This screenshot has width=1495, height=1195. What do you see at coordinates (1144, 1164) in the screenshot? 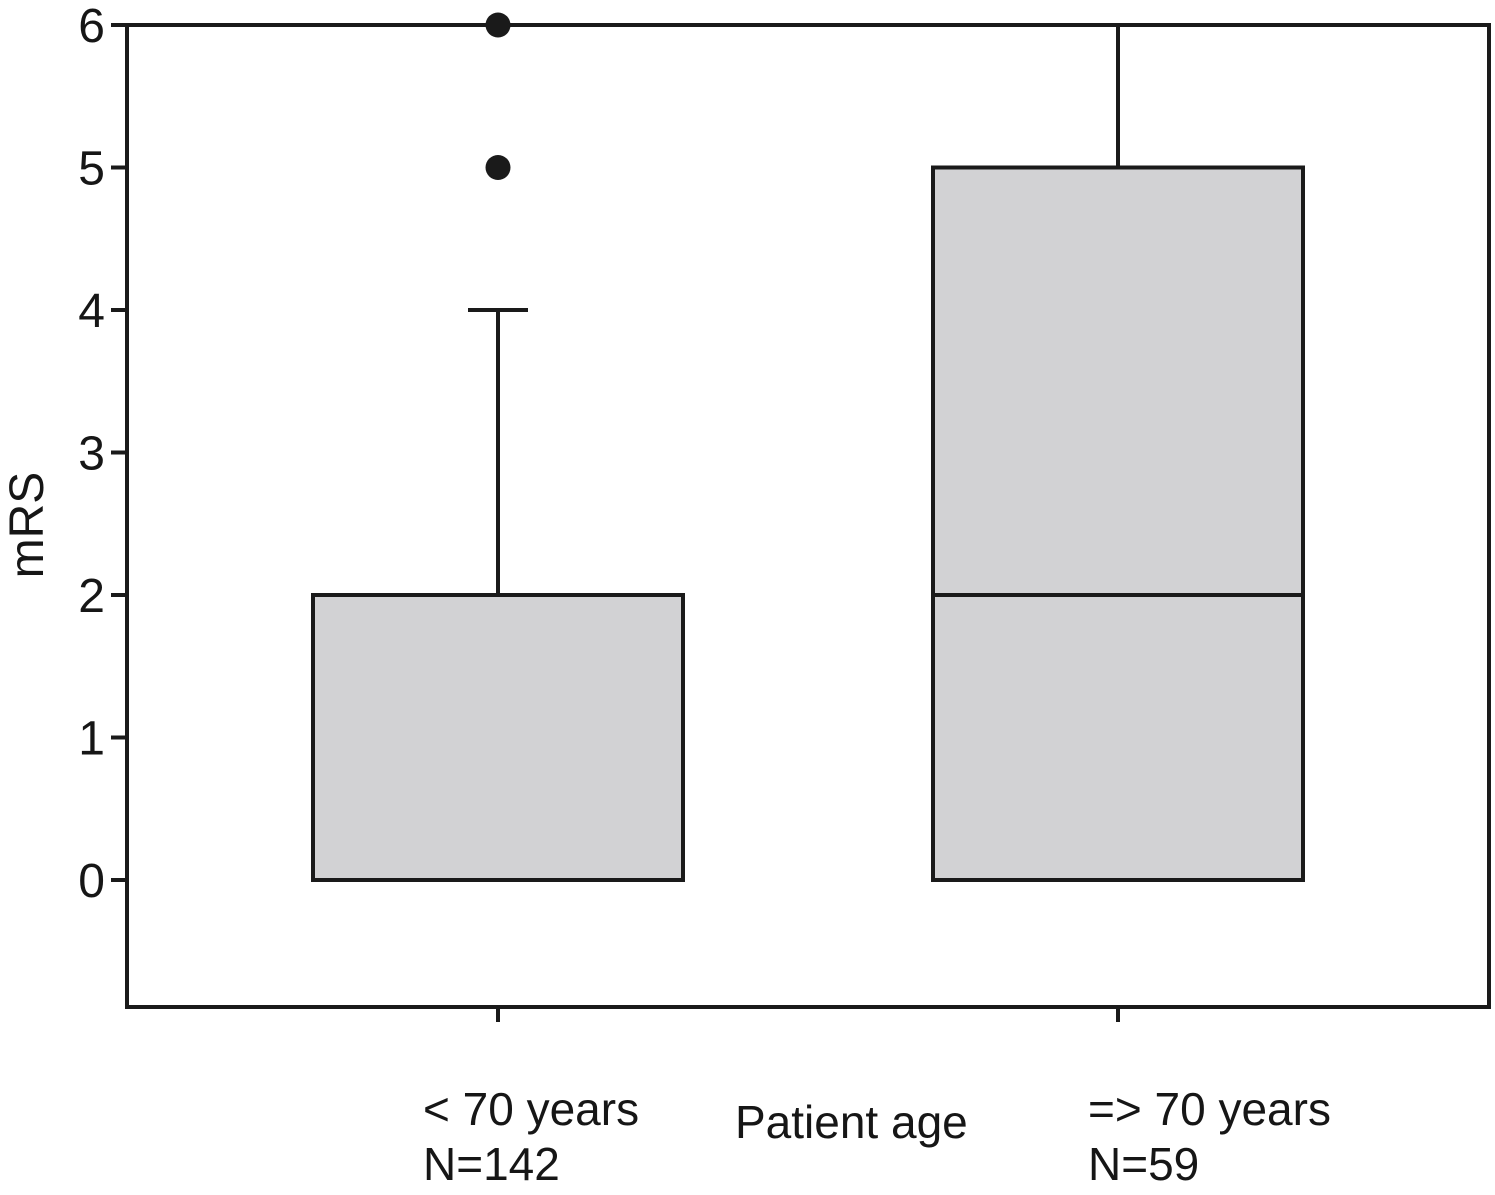
I see `category-2-n-label: N=59` at bounding box center [1144, 1164].